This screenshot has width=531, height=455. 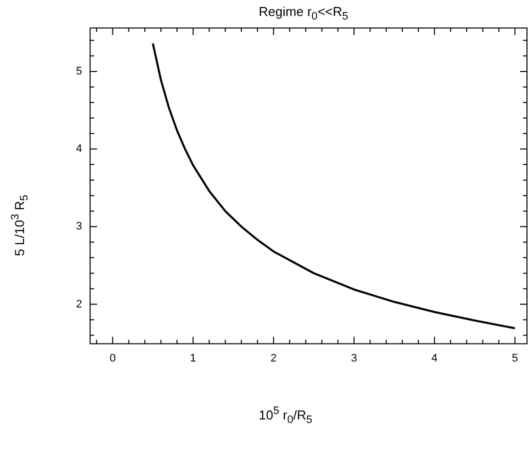 What do you see at coordinates (273, 358) in the screenshot?
I see `x-tick-label: 2` at bounding box center [273, 358].